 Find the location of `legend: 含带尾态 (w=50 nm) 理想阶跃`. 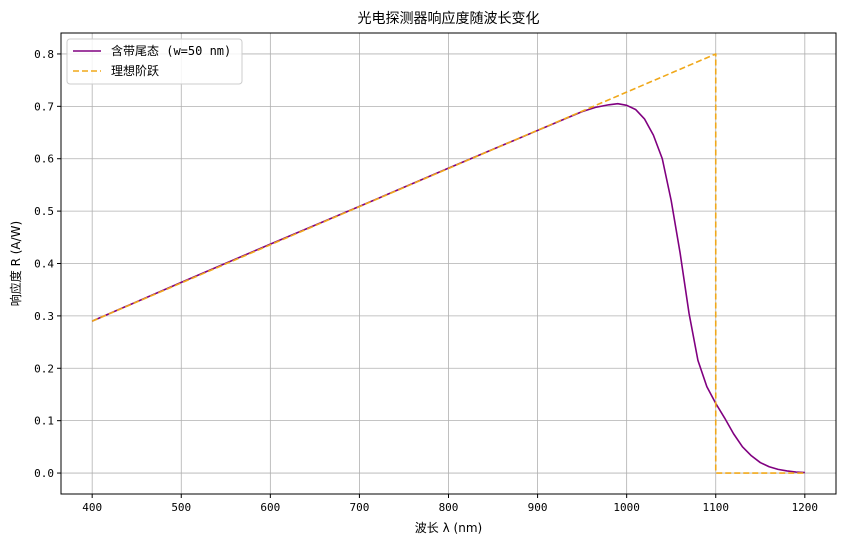

legend: 含带尾态 (w=50 nm) 理想阶跃 is located at coordinates (154, 61).